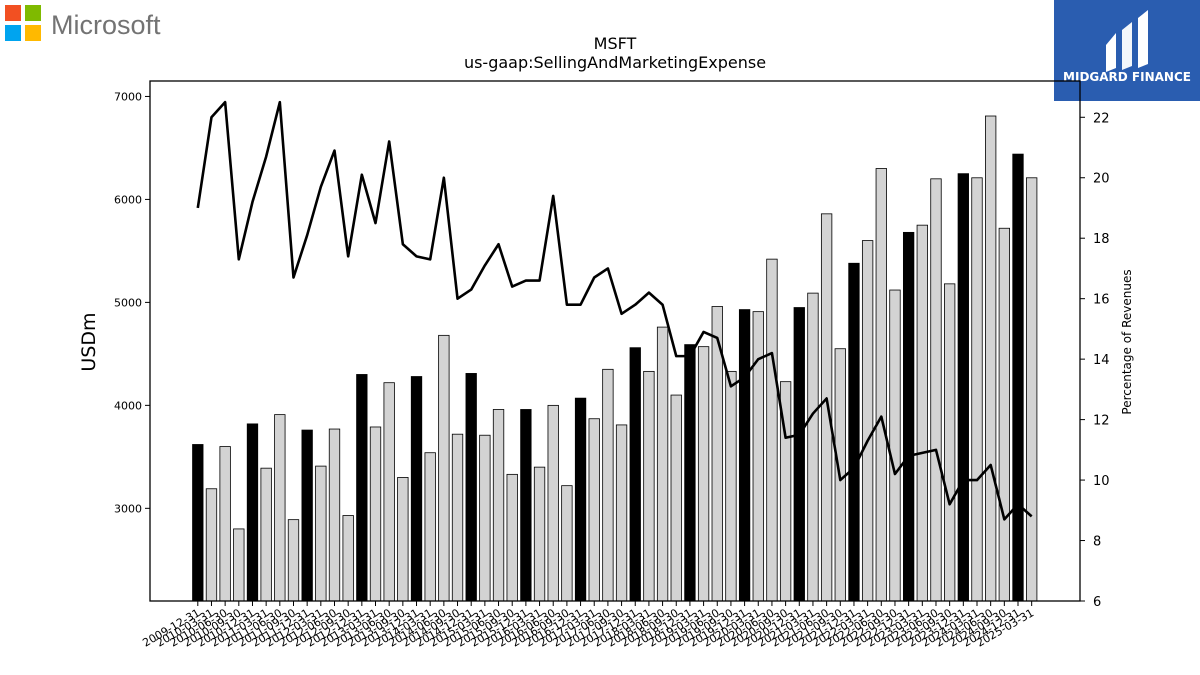  I want to click on logo-square-blue, so click(13, 33).